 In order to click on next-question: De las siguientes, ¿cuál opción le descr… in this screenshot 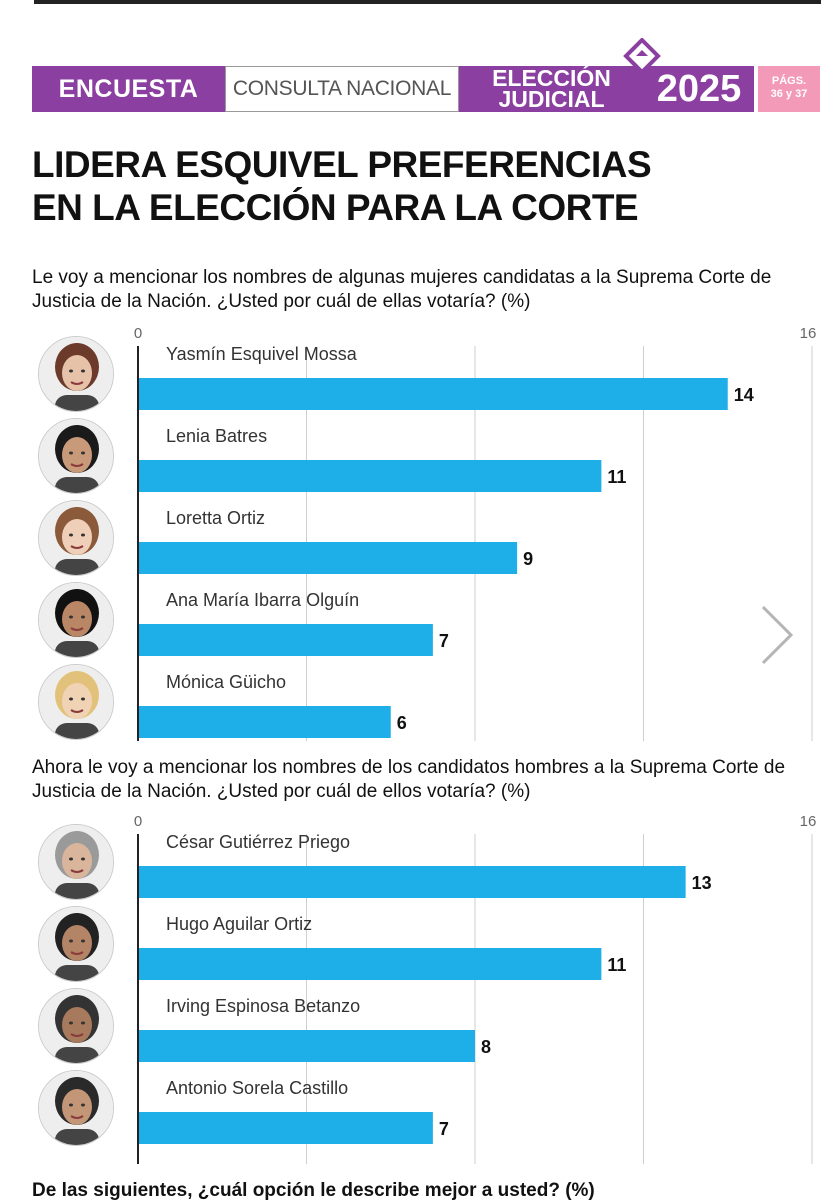, I will do `click(313, 1190)`.